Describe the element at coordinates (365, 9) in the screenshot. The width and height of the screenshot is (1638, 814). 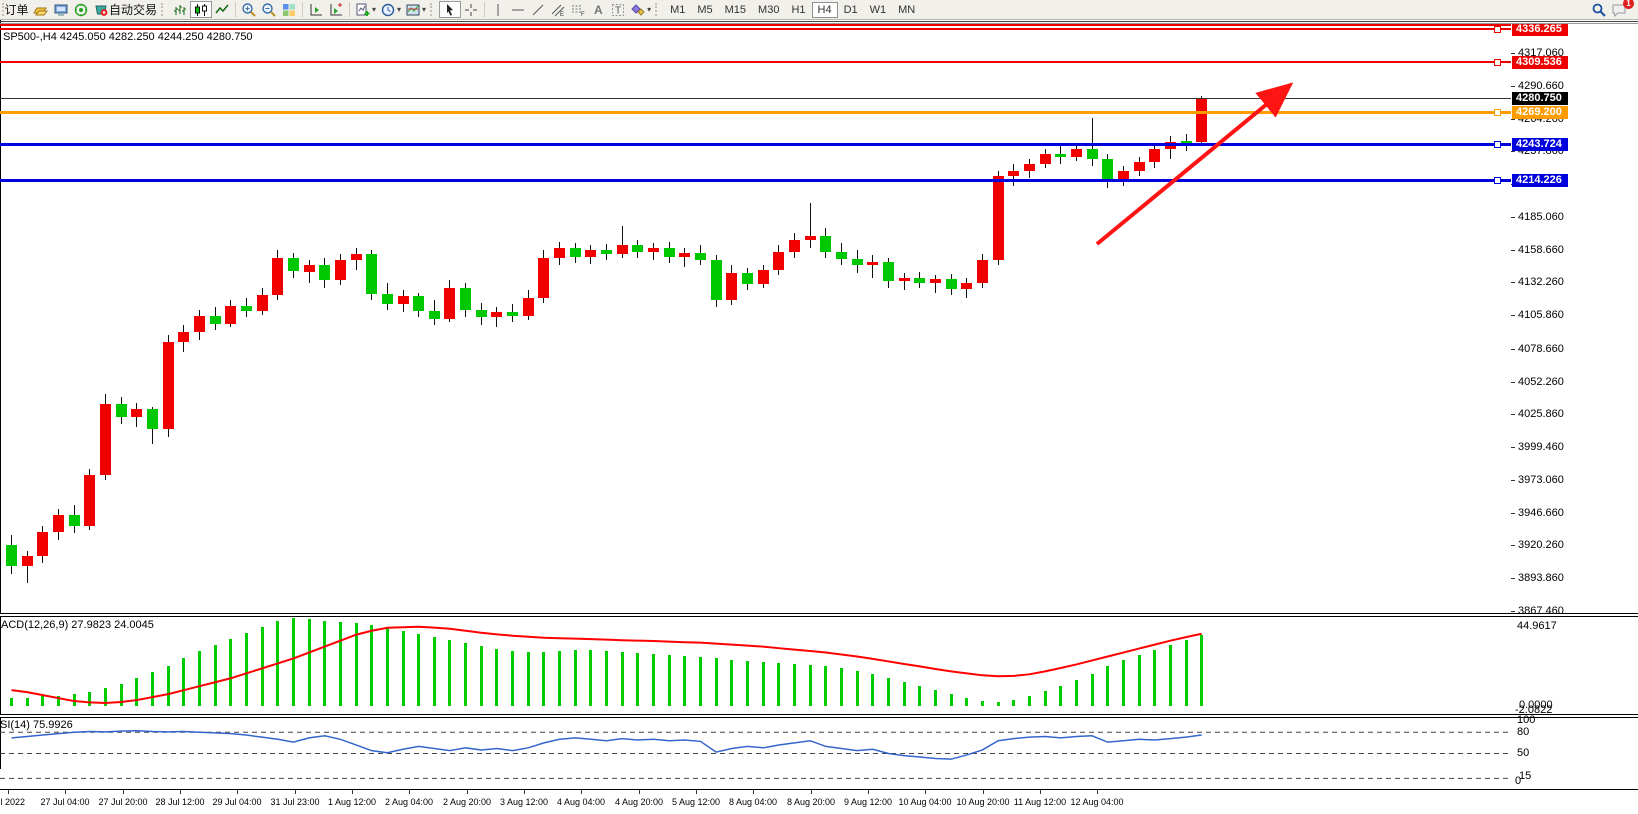
I see `new-chart-button: ▾` at that location.